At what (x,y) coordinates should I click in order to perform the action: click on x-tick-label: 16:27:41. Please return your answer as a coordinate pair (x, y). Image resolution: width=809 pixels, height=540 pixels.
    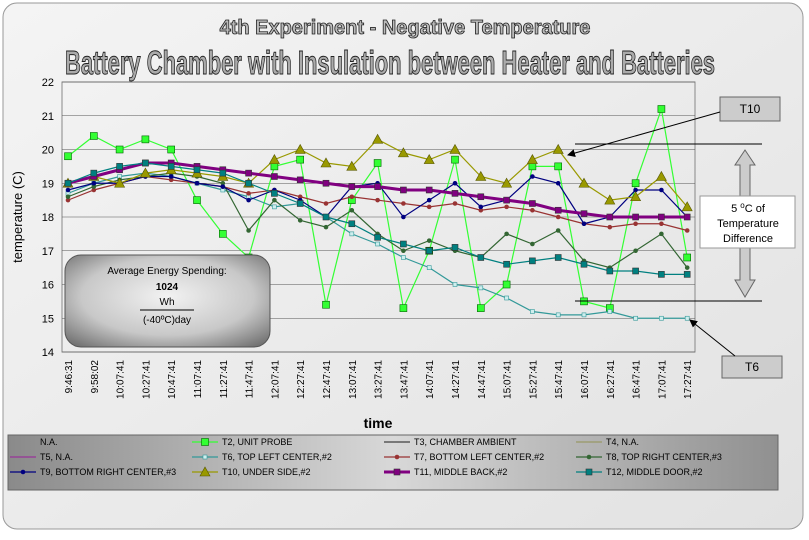
    Looking at the image, I should click on (611, 379).